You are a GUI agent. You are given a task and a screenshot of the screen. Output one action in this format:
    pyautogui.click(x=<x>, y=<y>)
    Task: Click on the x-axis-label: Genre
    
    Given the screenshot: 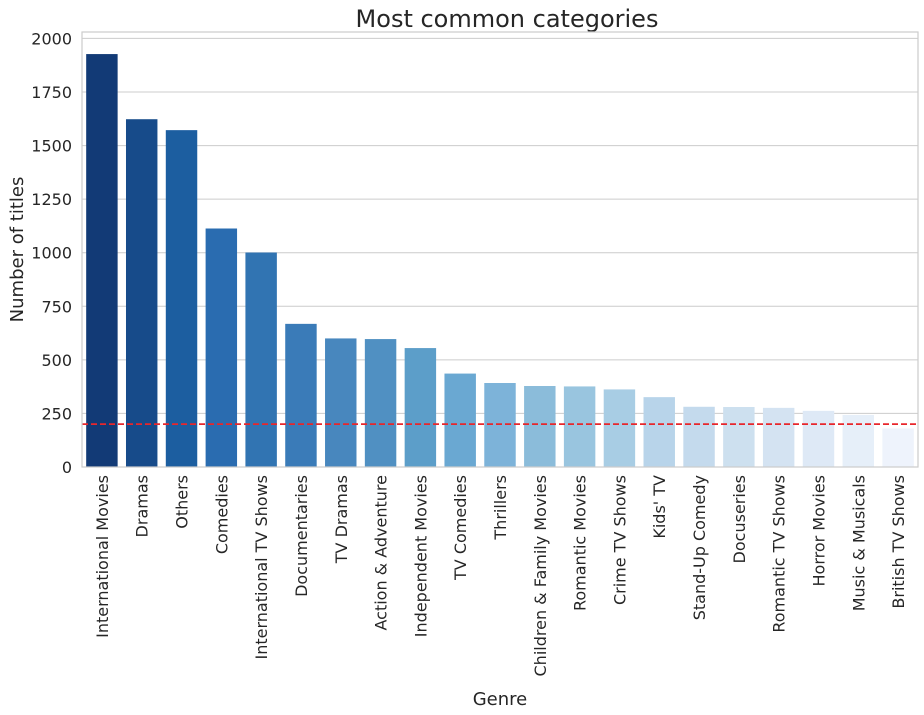 What is the action you would take?
    pyautogui.click(x=500, y=699)
    